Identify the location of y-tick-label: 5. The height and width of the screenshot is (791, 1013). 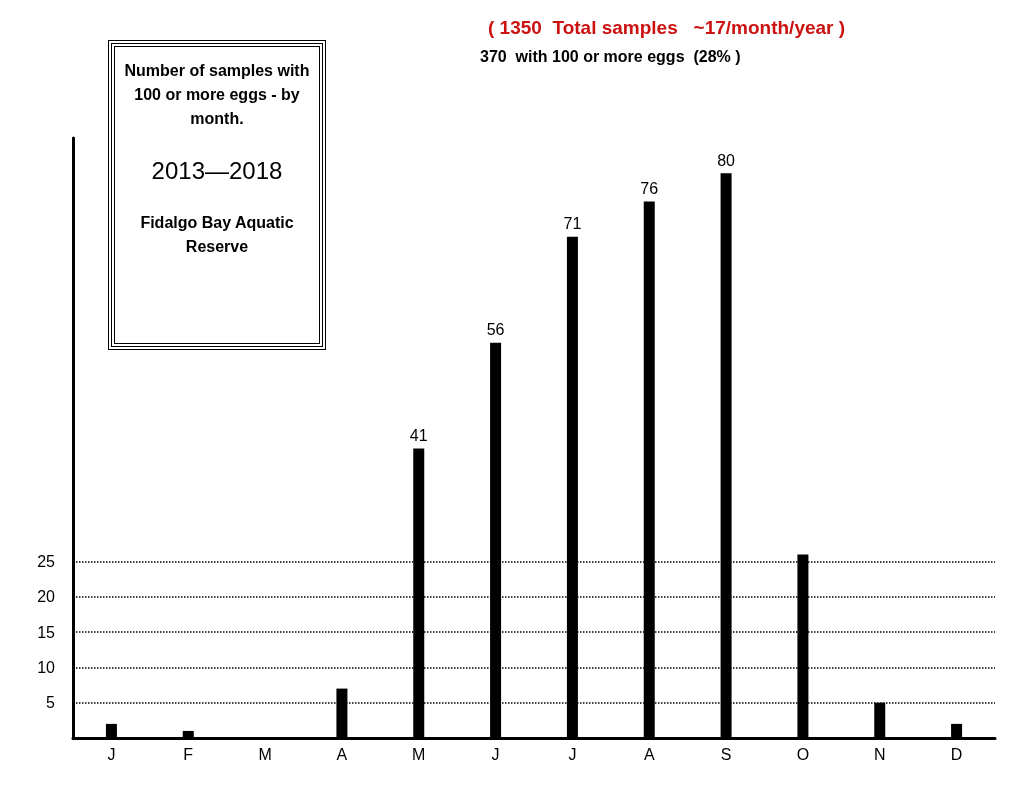
(51, 703).